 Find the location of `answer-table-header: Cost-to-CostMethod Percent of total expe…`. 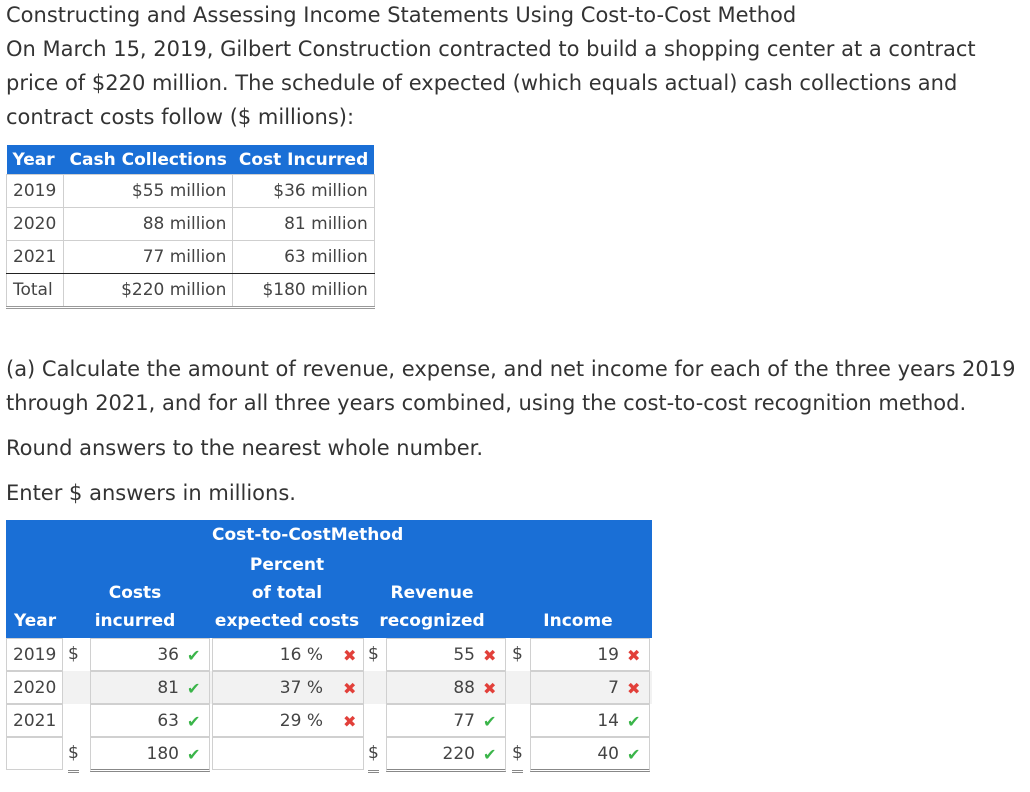

answer-table-header: Cost-to-CostMethod Percent of total expe… is located at coordinates (329, 579).